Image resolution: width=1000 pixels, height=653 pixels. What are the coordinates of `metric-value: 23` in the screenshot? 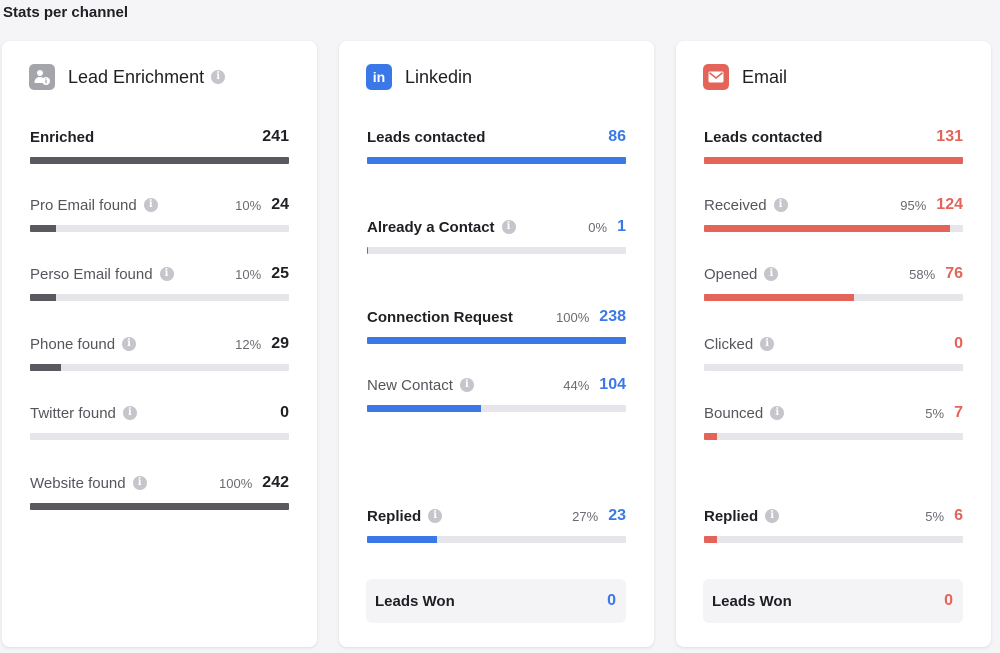 It's located at (617, 515).